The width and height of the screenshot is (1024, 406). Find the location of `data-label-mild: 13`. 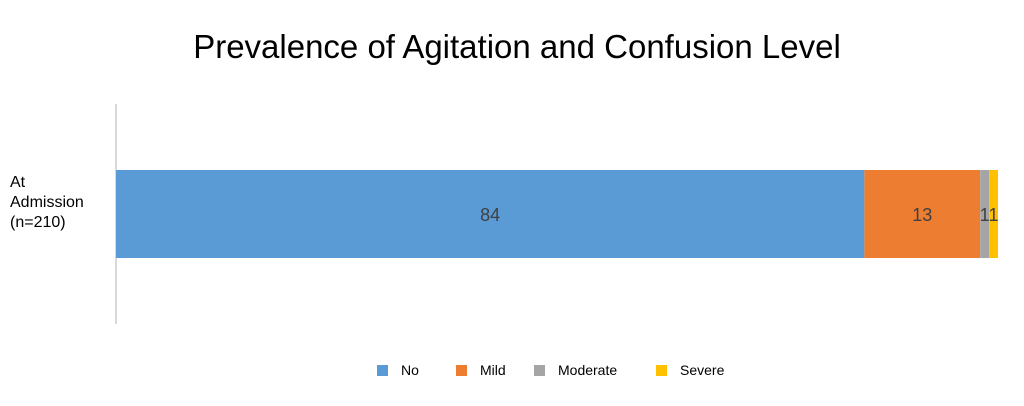

data-label-mild: 13 is located at coordinates (922, 215).